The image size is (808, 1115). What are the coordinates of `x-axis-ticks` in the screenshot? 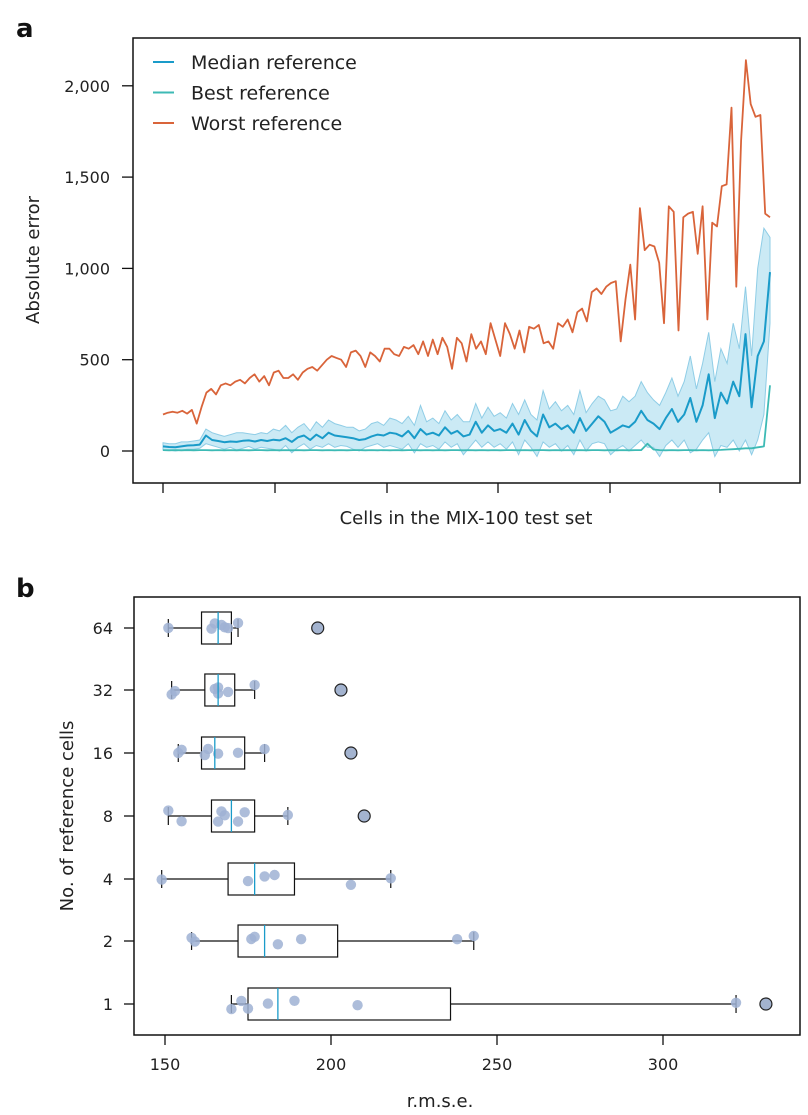 It's located at (441, 488).